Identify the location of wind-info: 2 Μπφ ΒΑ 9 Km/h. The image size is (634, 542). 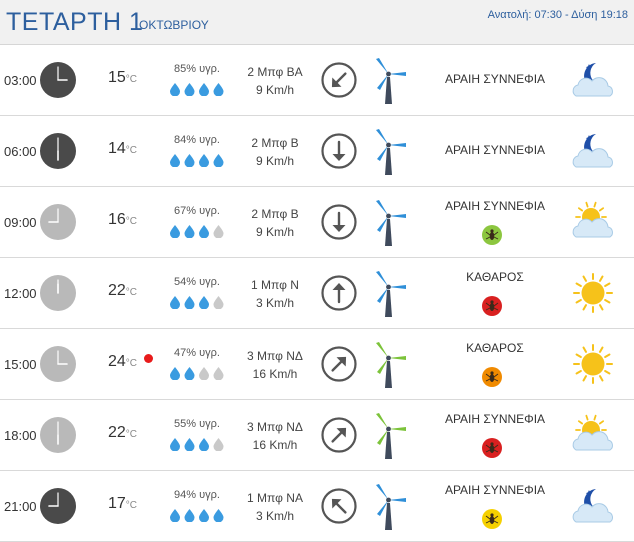
(275, 81).